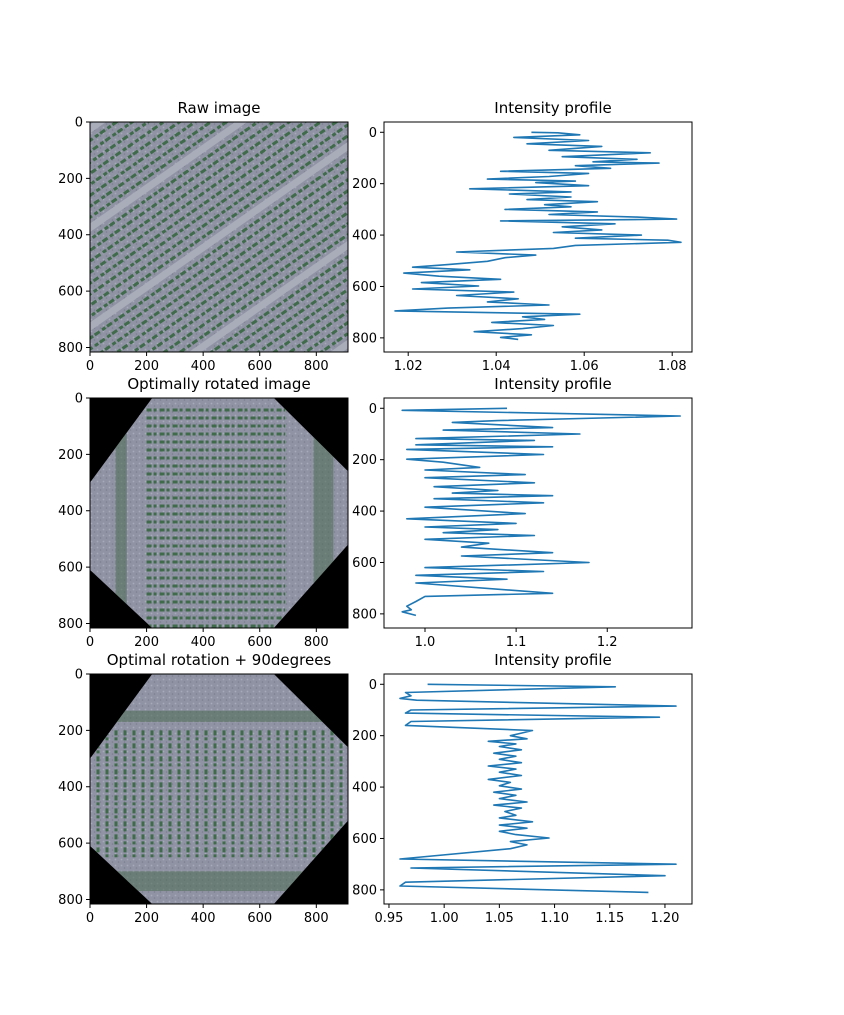 This screenshot has width=844, height=1015. What do you see at coordinates (672, 366) in the screenshot?
I see `x-tick-label: 1.08` at bounding box center [672, 366].